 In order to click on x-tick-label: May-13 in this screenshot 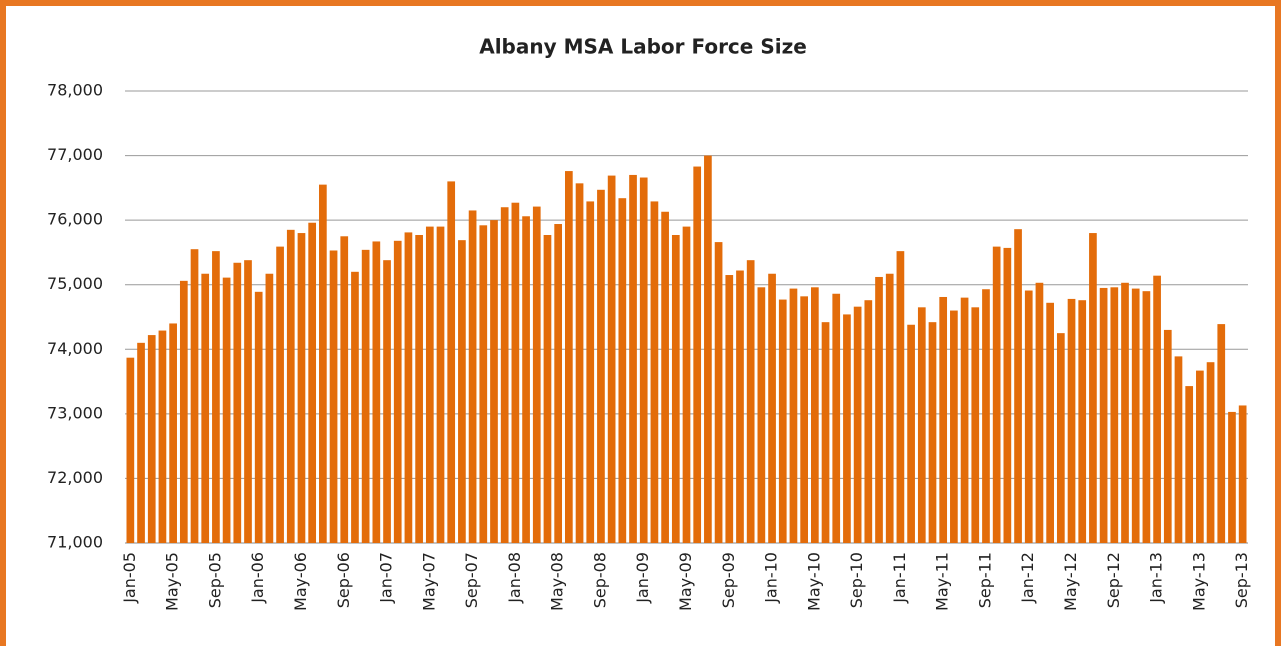, I will do `click(1198, 581)`.